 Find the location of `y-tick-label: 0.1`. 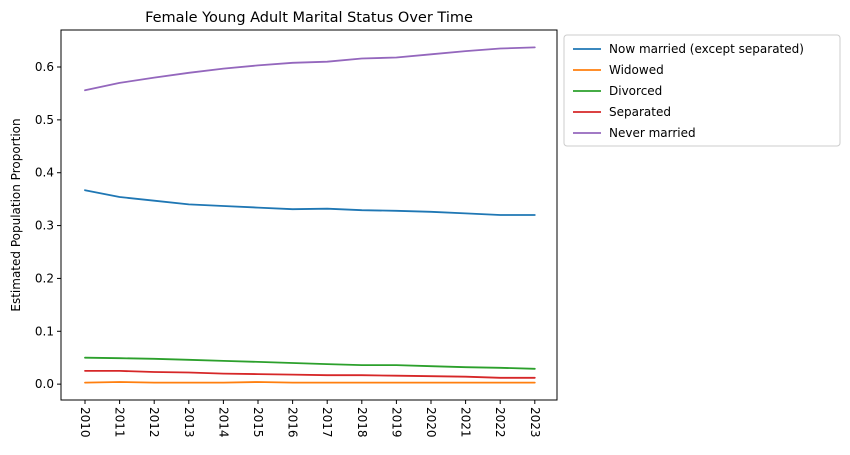

y-tick-label: 0.1 is located at coordinates (44, 331).